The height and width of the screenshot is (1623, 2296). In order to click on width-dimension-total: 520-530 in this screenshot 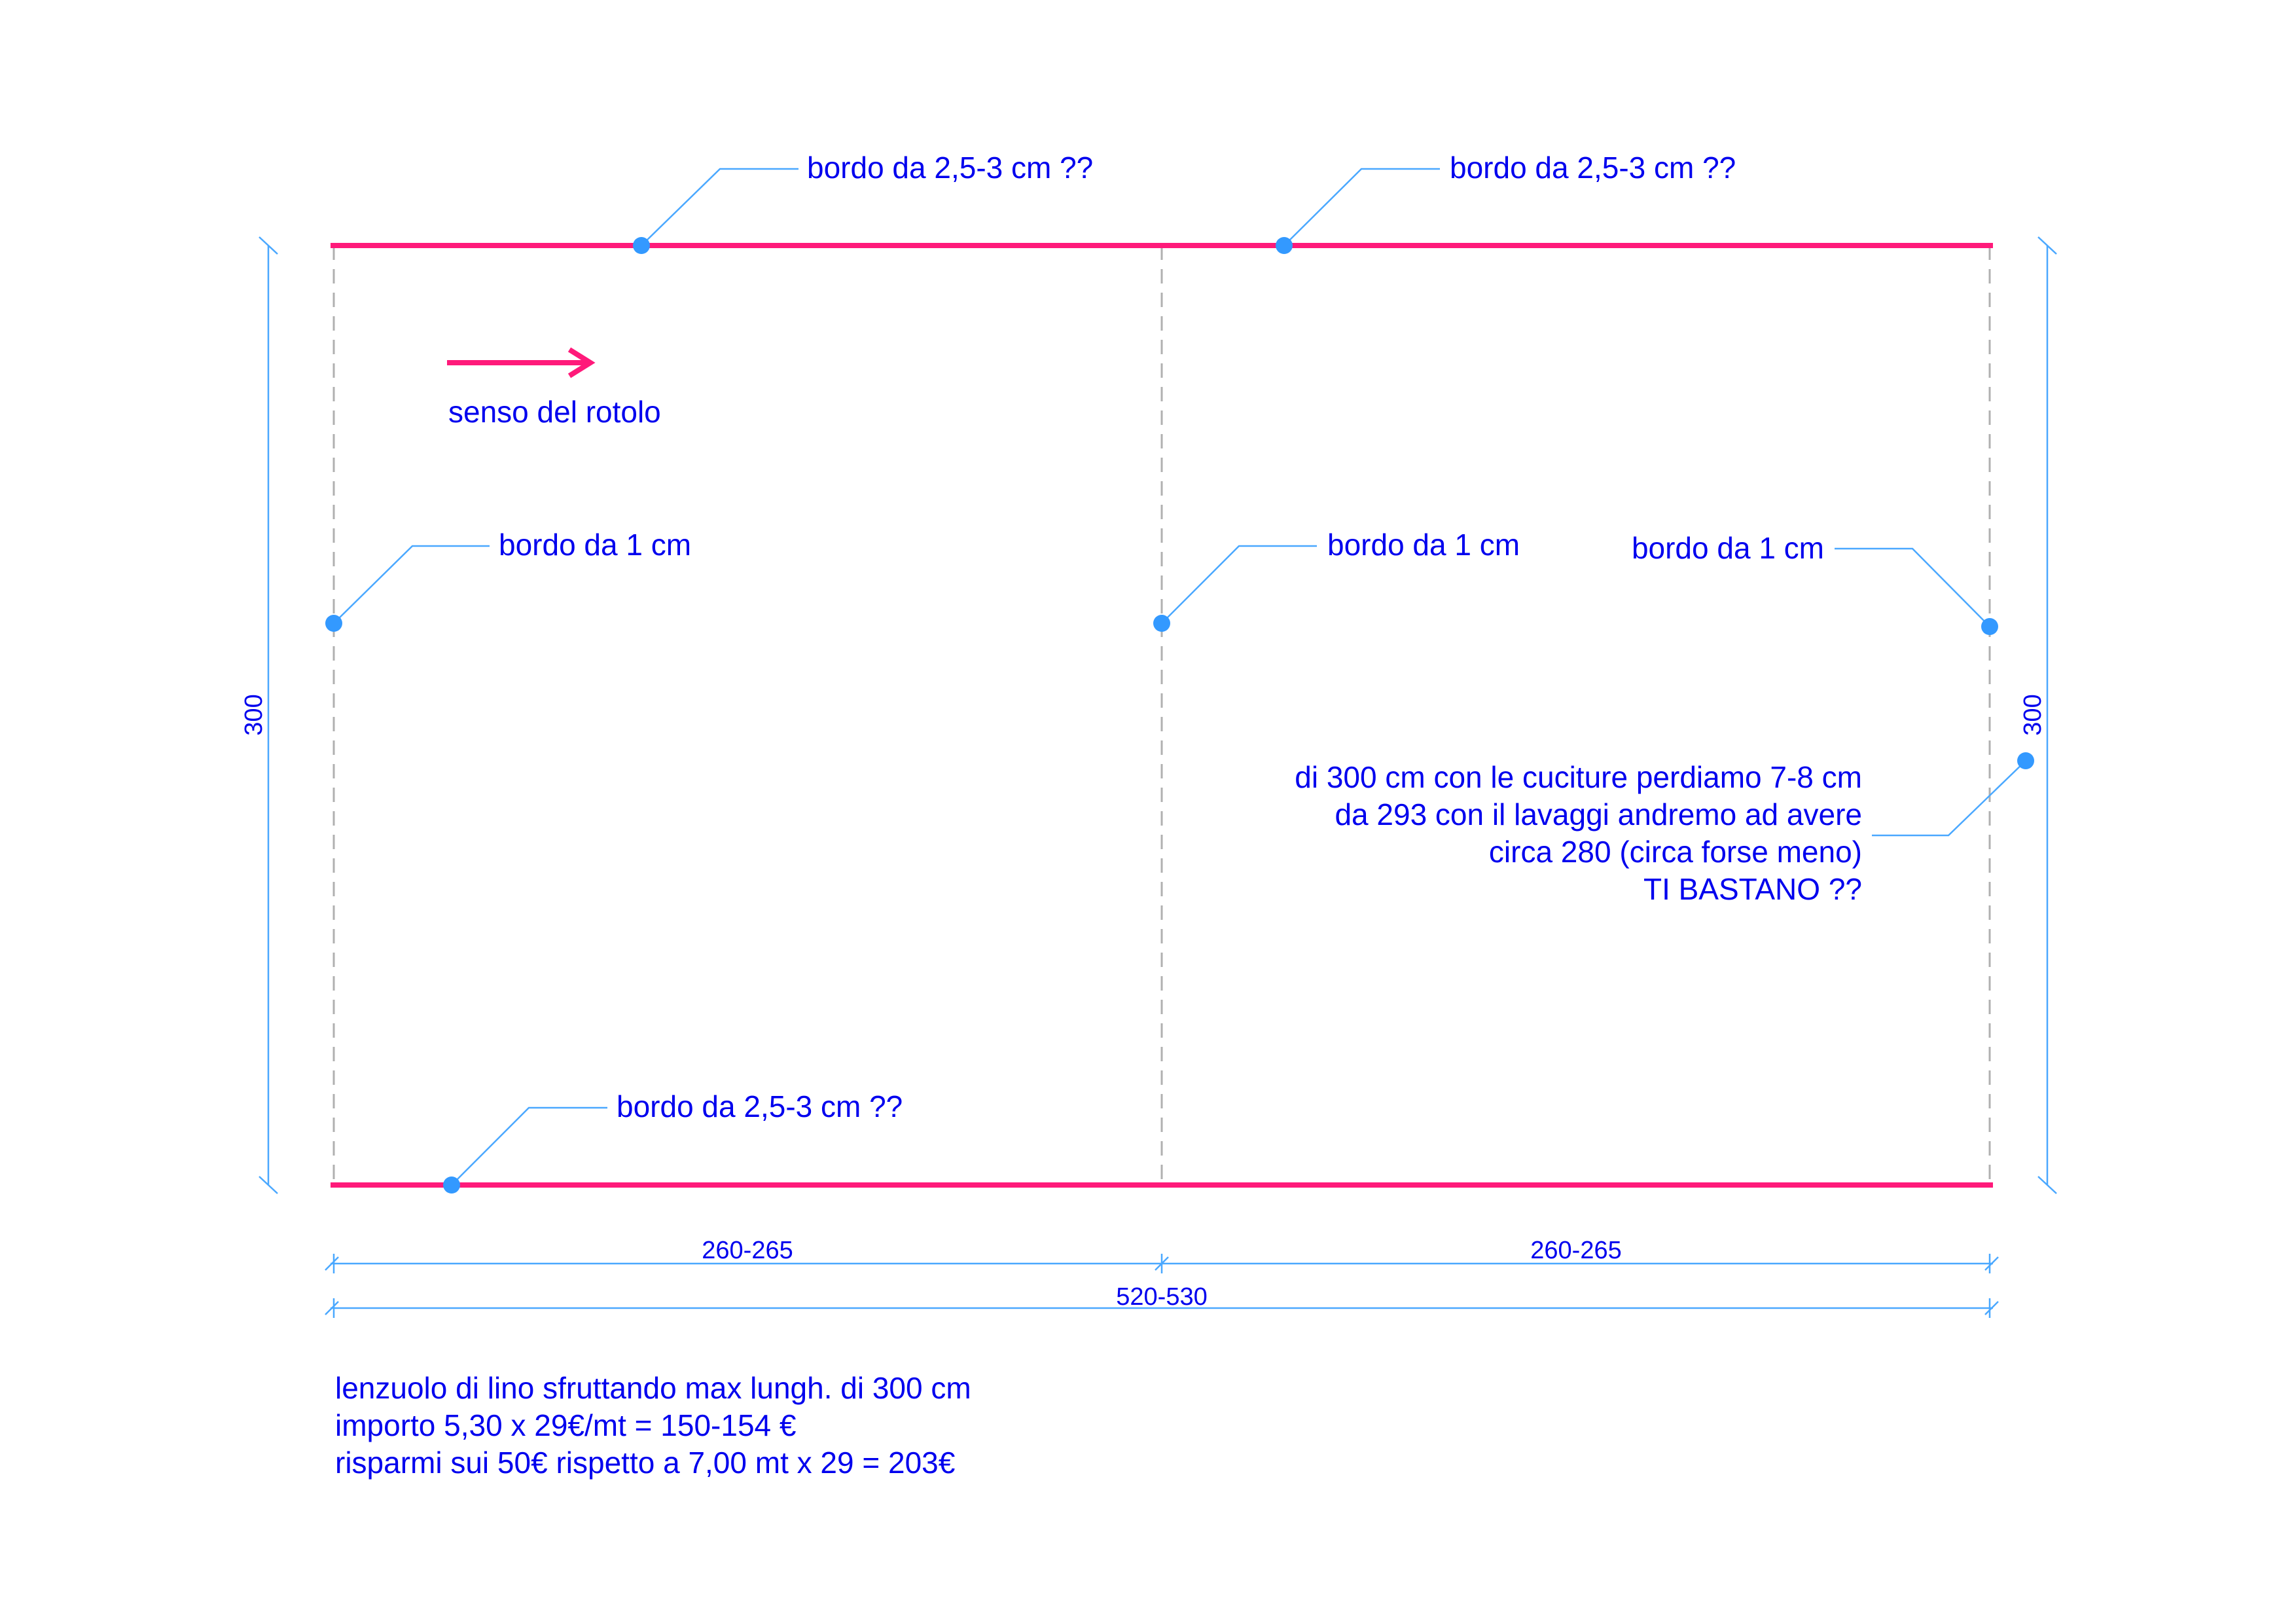, I will do `click(1162, 1300)`.